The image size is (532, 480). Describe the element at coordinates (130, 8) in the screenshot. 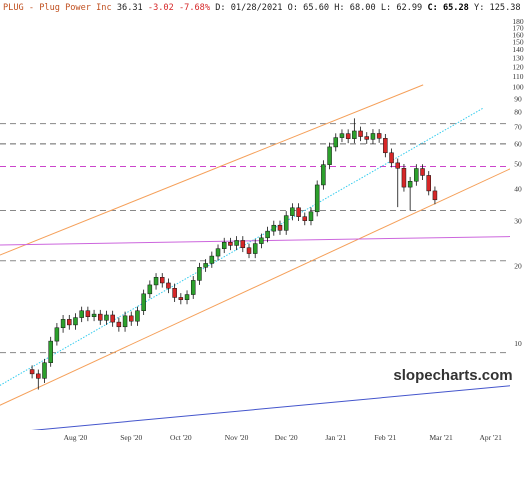

I see `last-price: 36.31` at that location.